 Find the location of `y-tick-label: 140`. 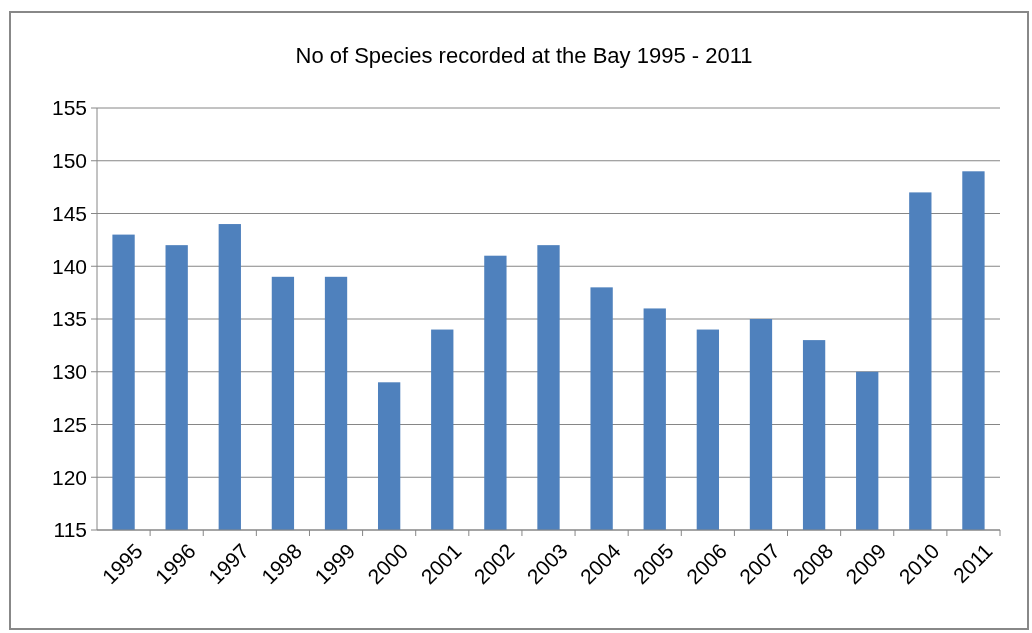

y-tick-label: 140 is located at coordinates (69, 266).